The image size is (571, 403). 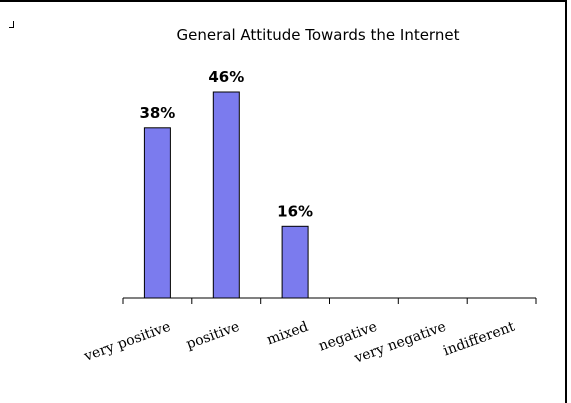 What do you see at coordinates (295, 211) in the screenshot?
I see `data-label-mixed: 16%` at bounding box center [295, 211].